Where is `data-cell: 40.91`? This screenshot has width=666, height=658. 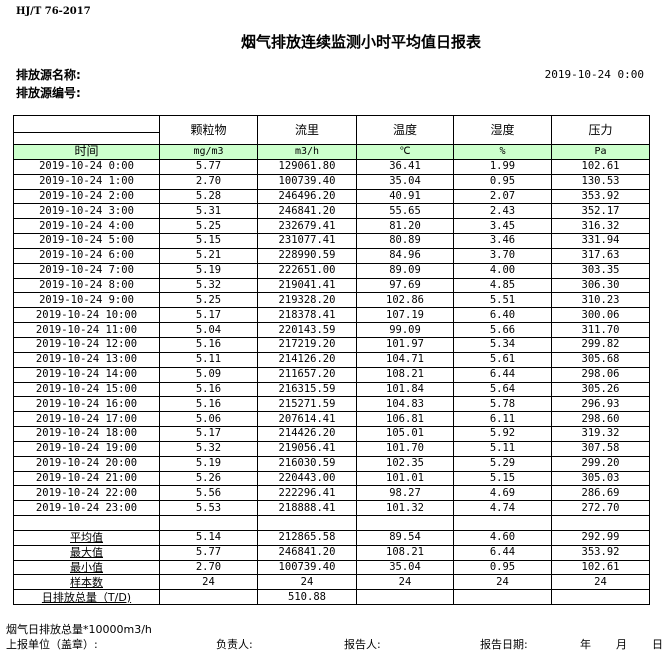
data-cell: 40.91 is located at coordinates (405, 196).